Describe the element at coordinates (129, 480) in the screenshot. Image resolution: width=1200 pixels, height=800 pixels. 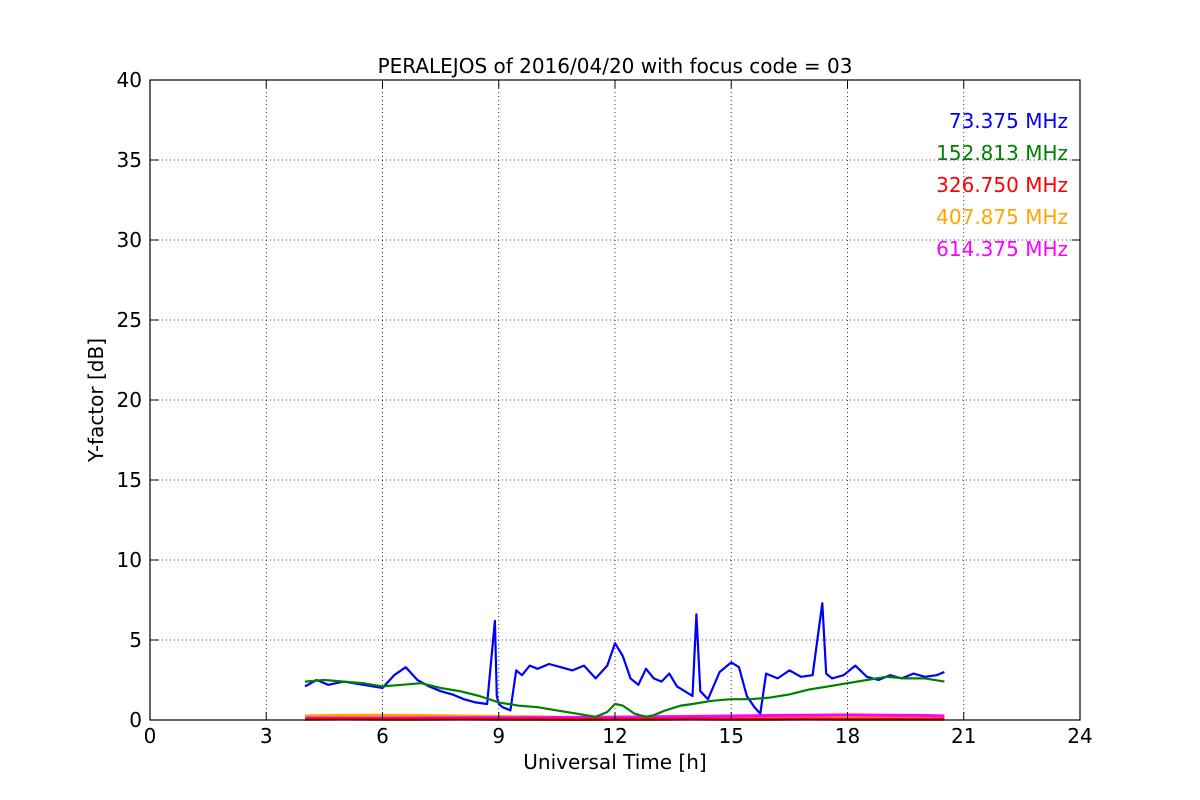
I see `y-tick-label: 15` at that location.